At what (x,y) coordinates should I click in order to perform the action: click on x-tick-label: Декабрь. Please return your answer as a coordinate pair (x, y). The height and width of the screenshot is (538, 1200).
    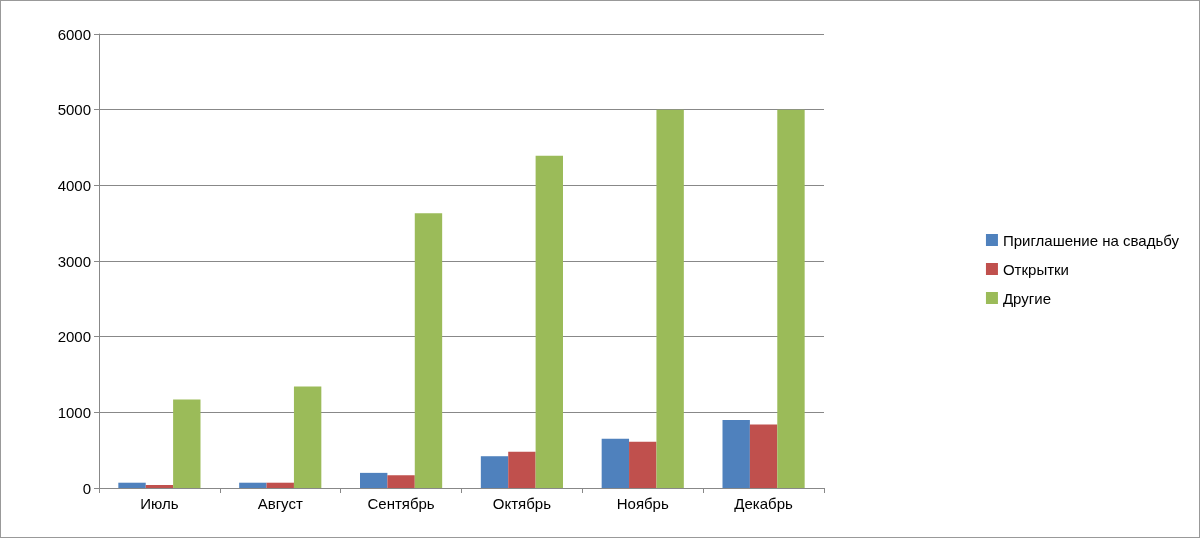
    Looking at the image, I should click on (764, 503).